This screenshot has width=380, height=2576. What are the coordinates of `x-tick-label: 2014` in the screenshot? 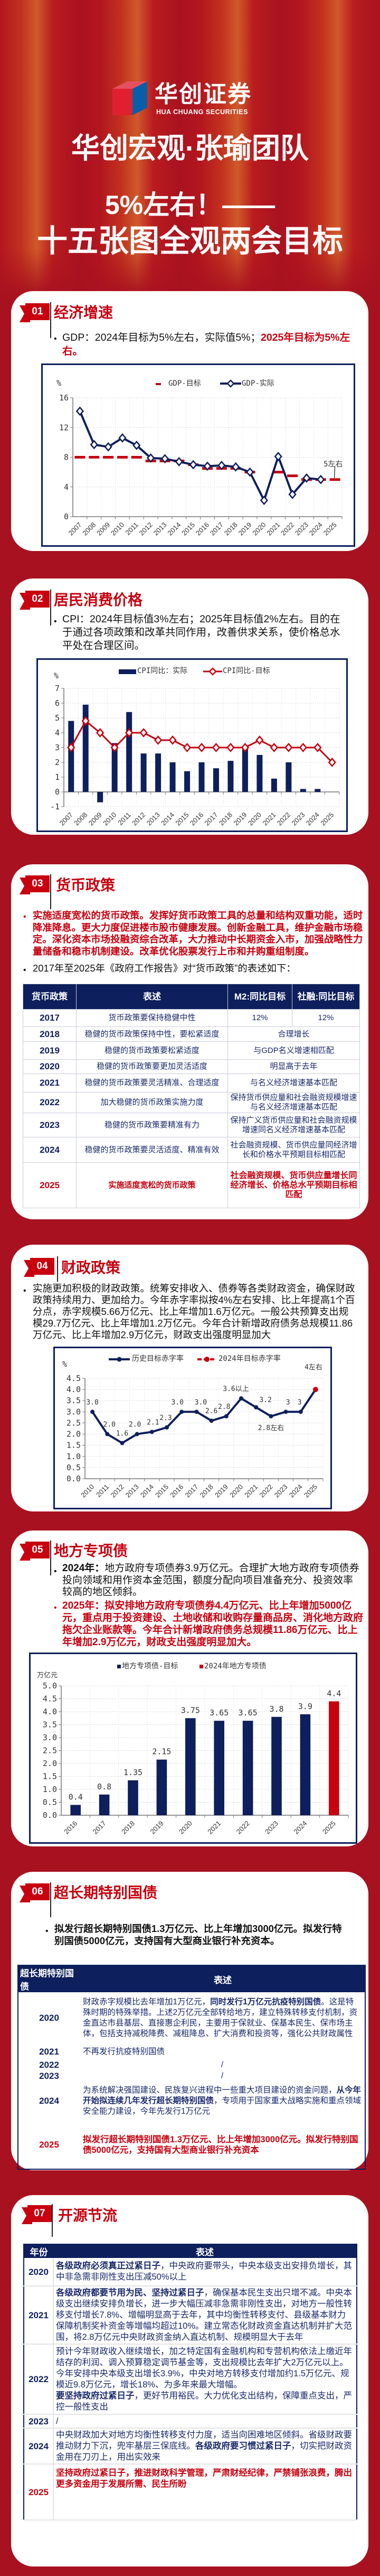 It's located at (167, 819).